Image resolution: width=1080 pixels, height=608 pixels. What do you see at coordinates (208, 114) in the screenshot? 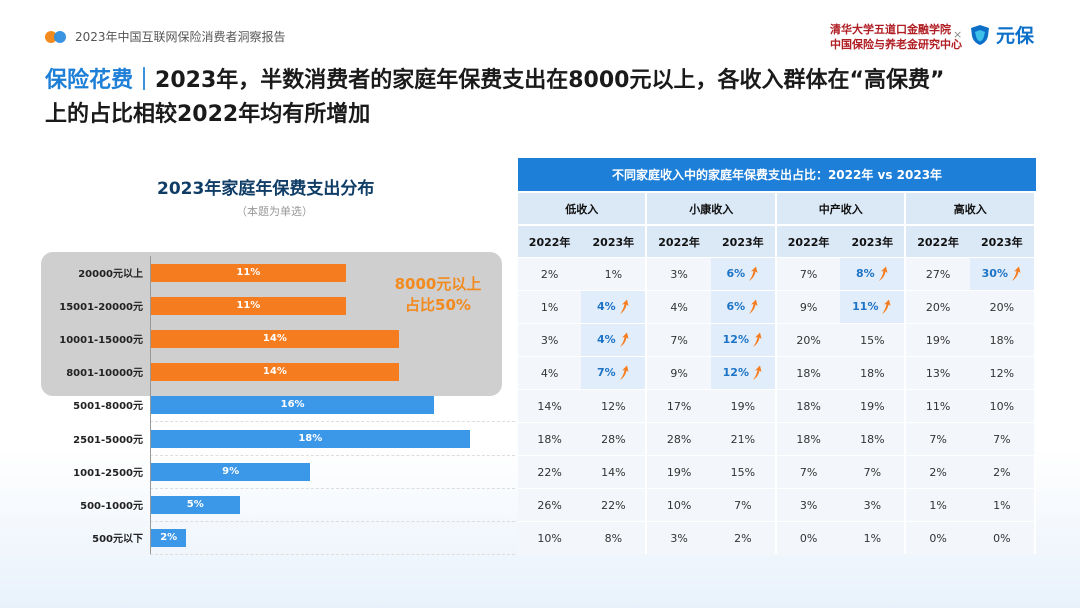
I see `page-title-line-2: 上的占比相较2022年均有所增加` at bounding box center [208, 114].